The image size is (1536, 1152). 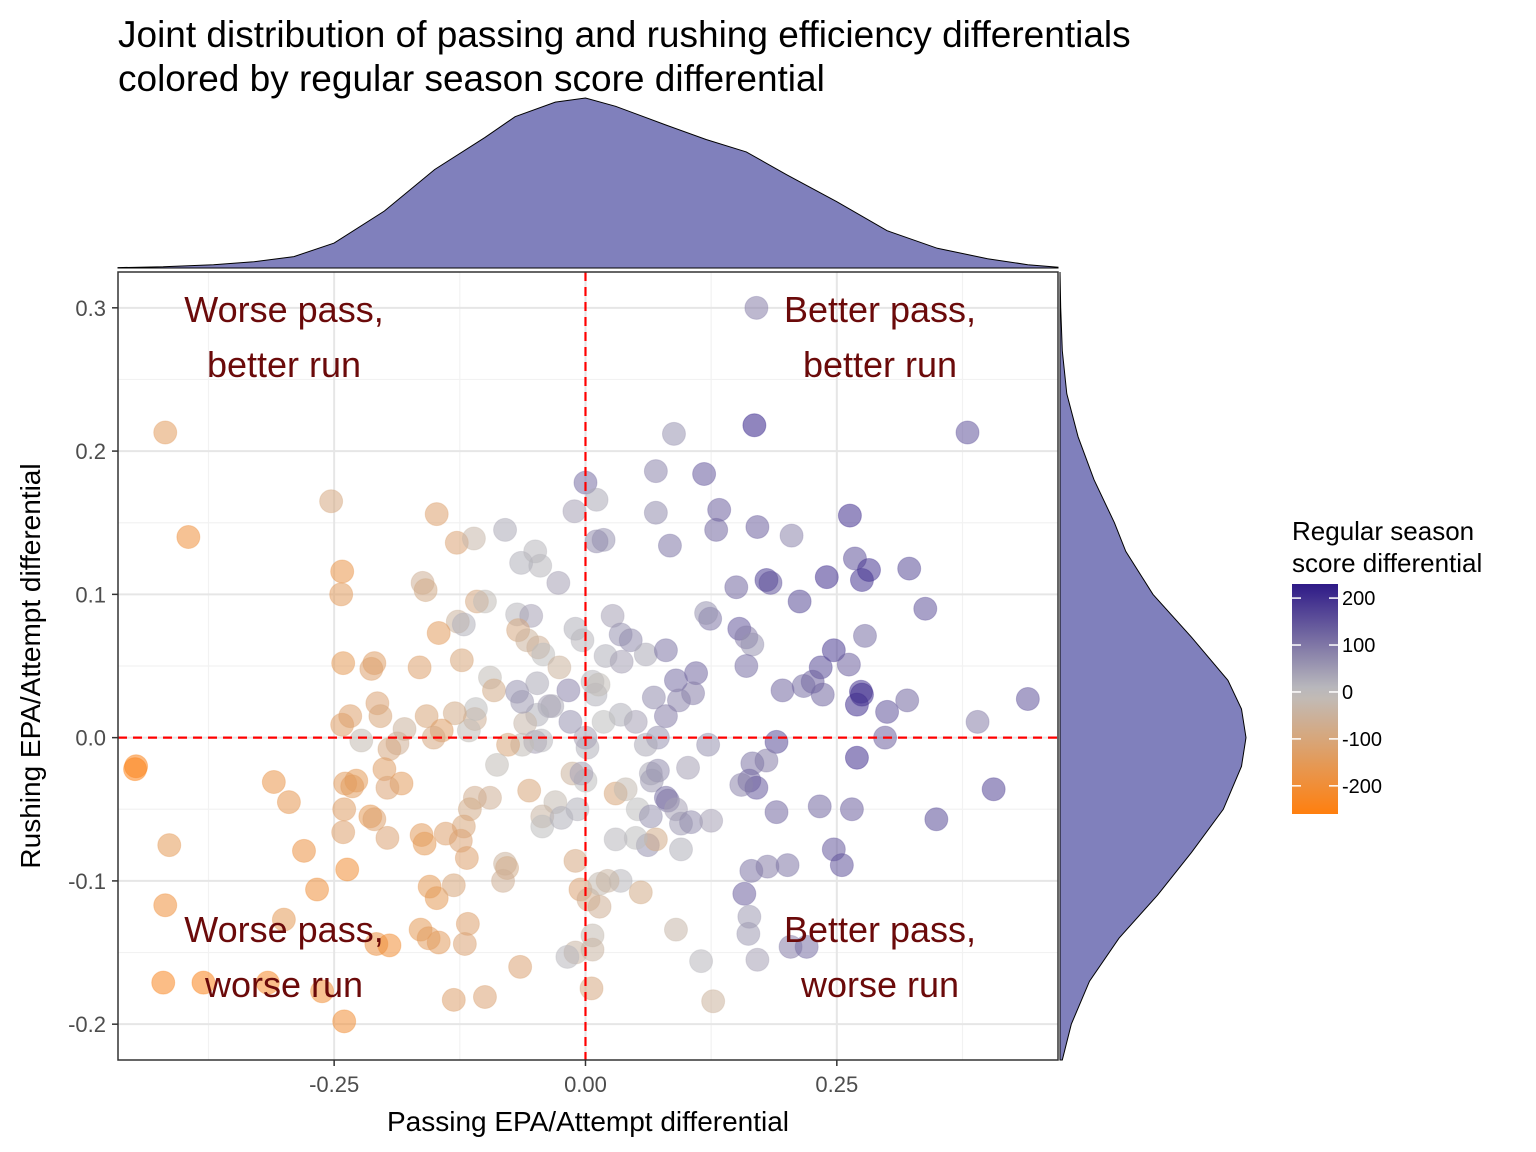 What do you see at coordinates (585, 1084) in the screenshot?
I see `x-tick-label: 0.00` at bounding box center [585, 1084].